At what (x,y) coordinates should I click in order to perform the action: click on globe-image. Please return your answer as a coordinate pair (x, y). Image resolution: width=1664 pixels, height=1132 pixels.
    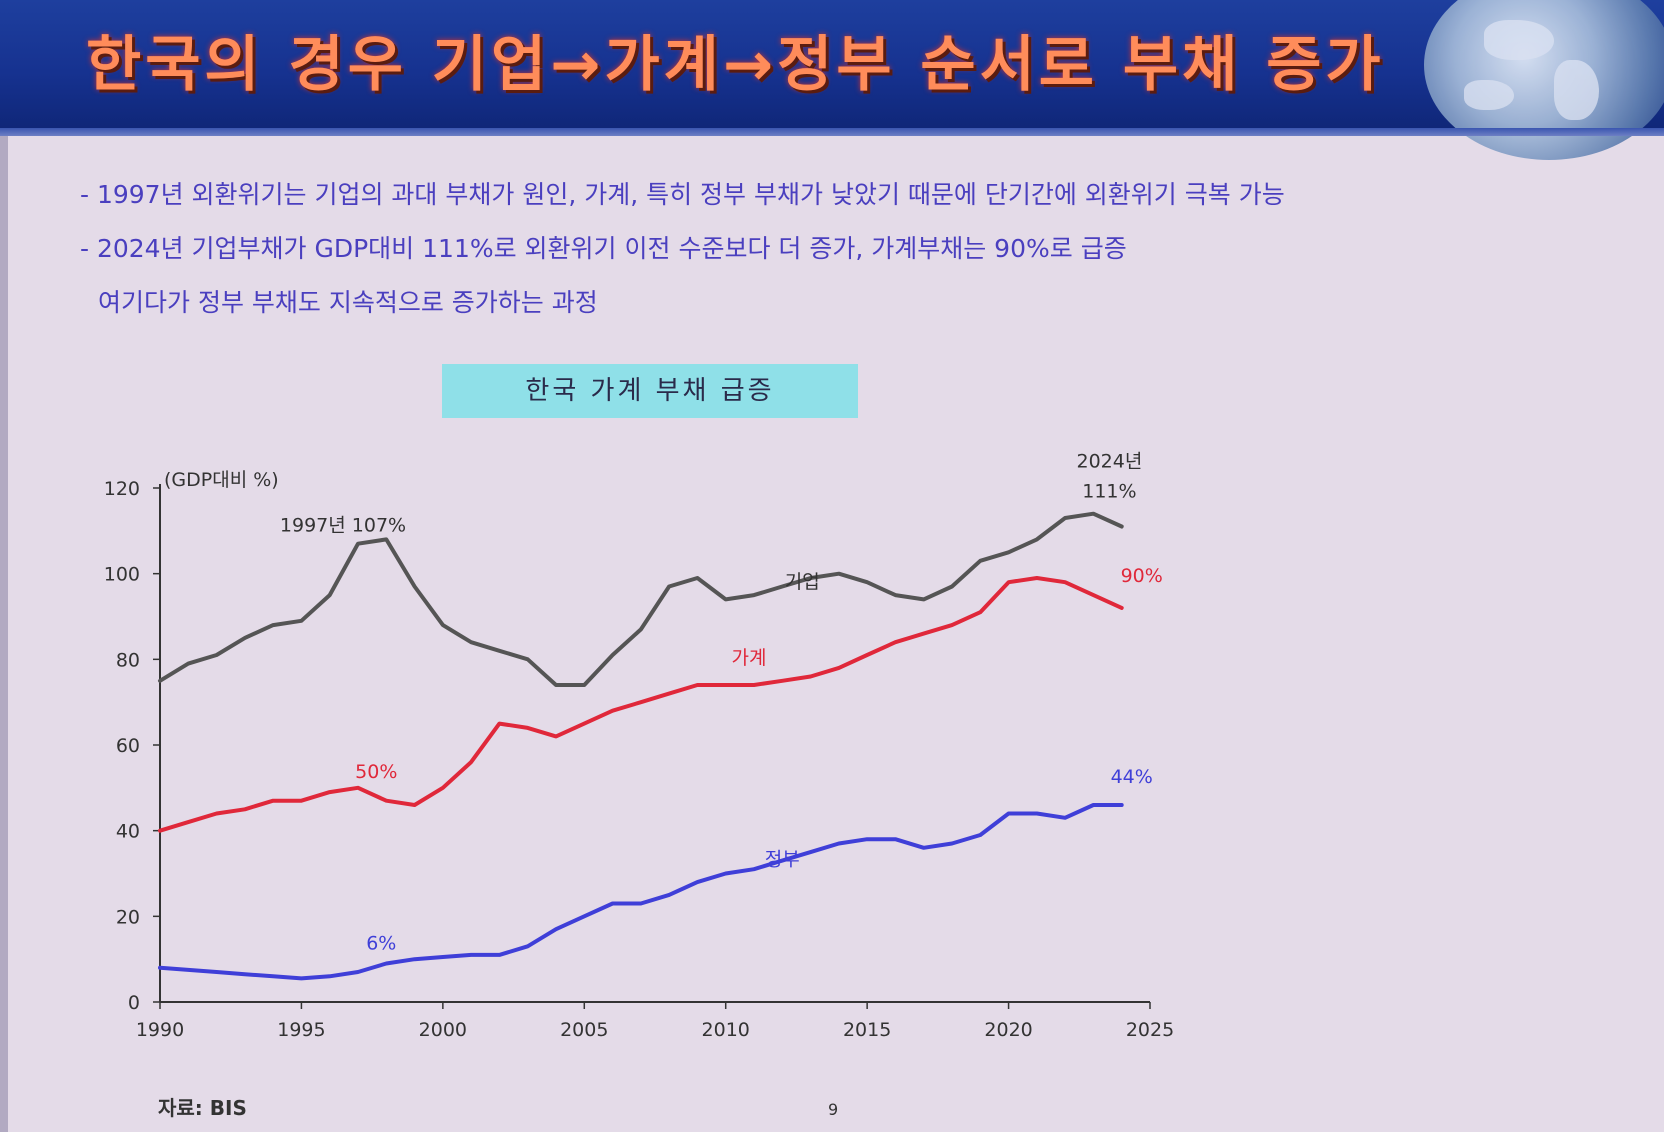
    Looking at the image, I should click on (1544, 80).